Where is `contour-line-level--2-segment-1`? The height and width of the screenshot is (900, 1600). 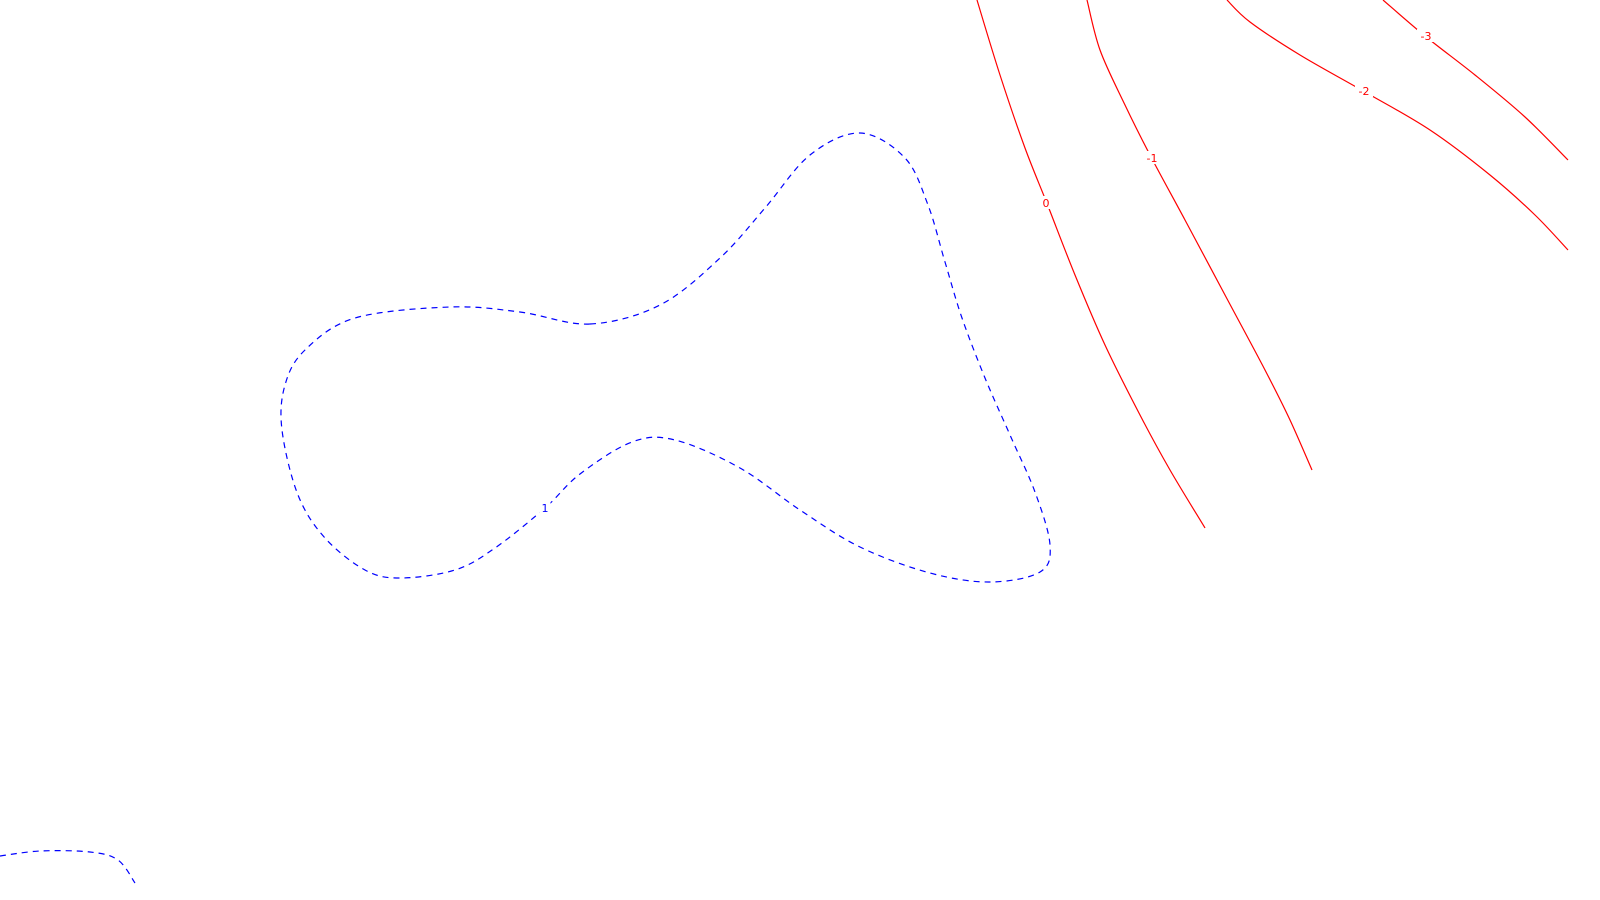
contour-line-level--2-segment-1 is located at coordinates (1397, 125).